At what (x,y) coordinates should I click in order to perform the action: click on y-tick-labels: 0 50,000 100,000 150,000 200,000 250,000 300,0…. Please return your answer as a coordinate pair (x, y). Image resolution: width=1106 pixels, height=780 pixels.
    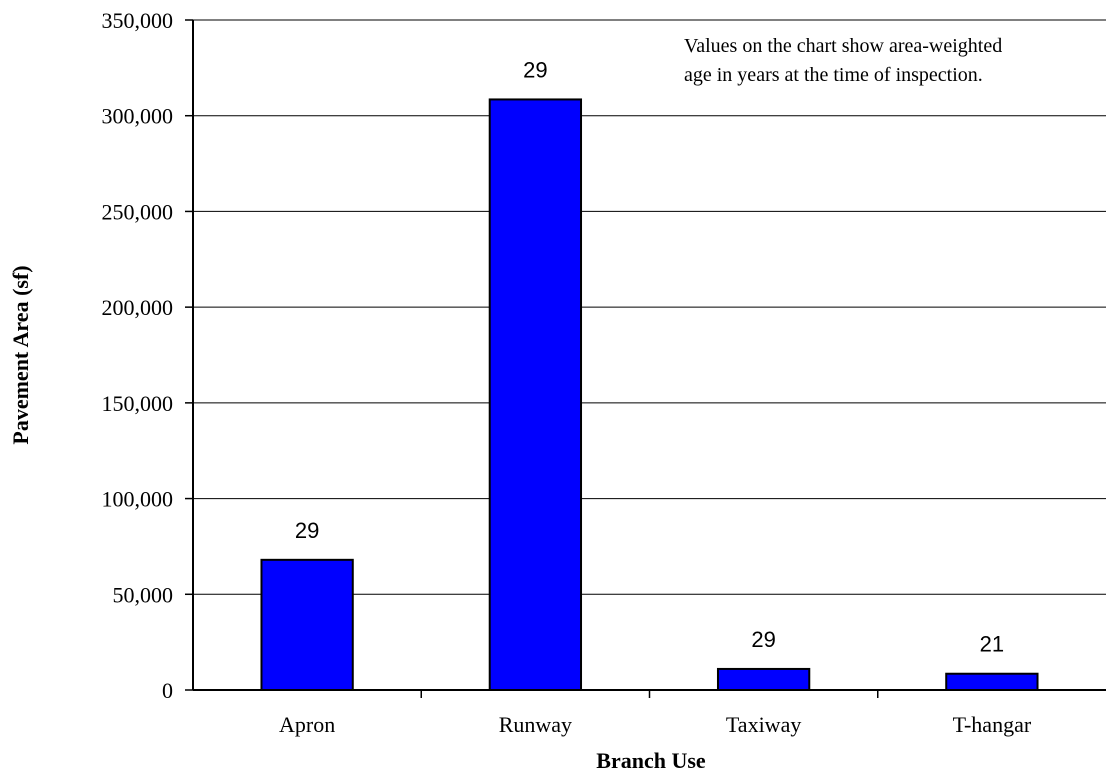
    Looking at the image, I should click on (138, 355).